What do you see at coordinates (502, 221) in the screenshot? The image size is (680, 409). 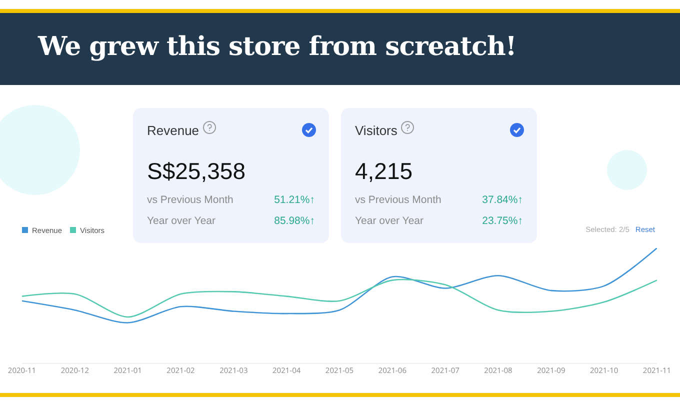 I see `text: 23.75%↑` at bounding box center [502, 221].